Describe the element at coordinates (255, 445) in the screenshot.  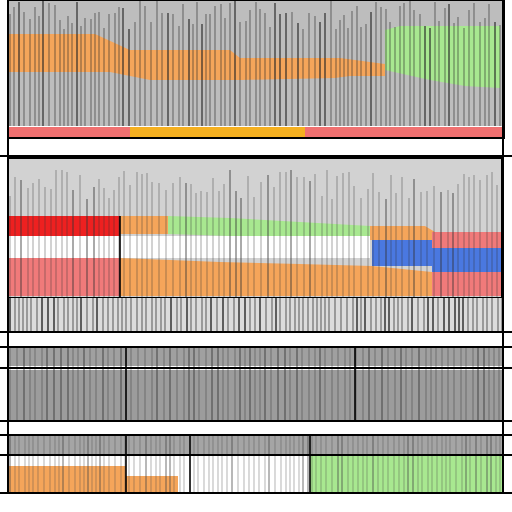
I see `panel-5-header-strip` at that location.